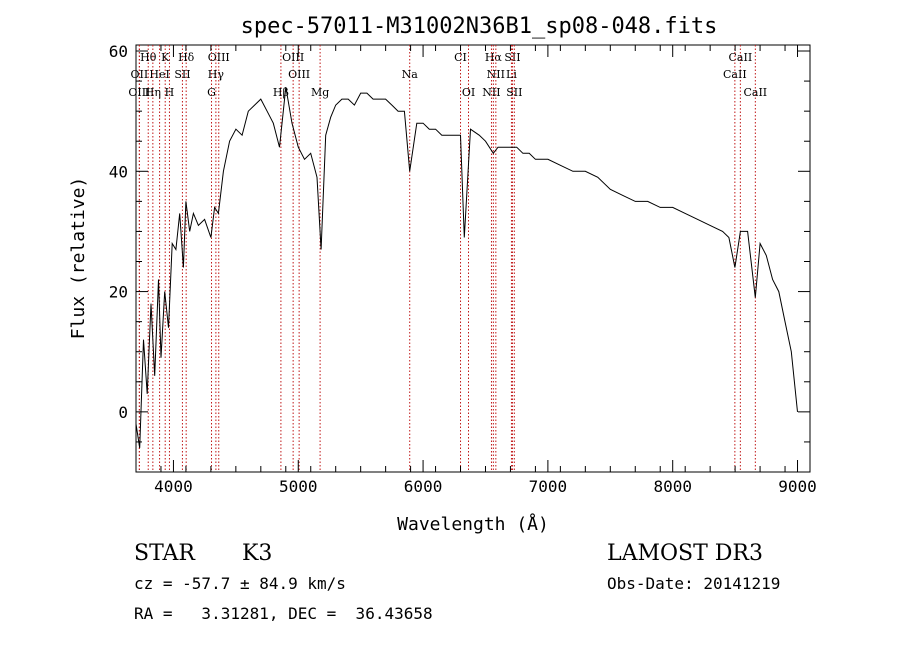  I want to click on spectral-line-label: OI, so click(468, 92).